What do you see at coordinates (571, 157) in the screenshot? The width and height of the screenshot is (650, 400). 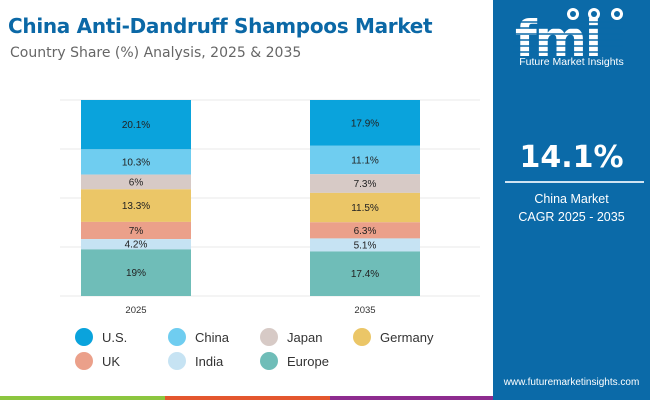 I see `cagr-value: 14.1%` at bounding box center [571, 157].